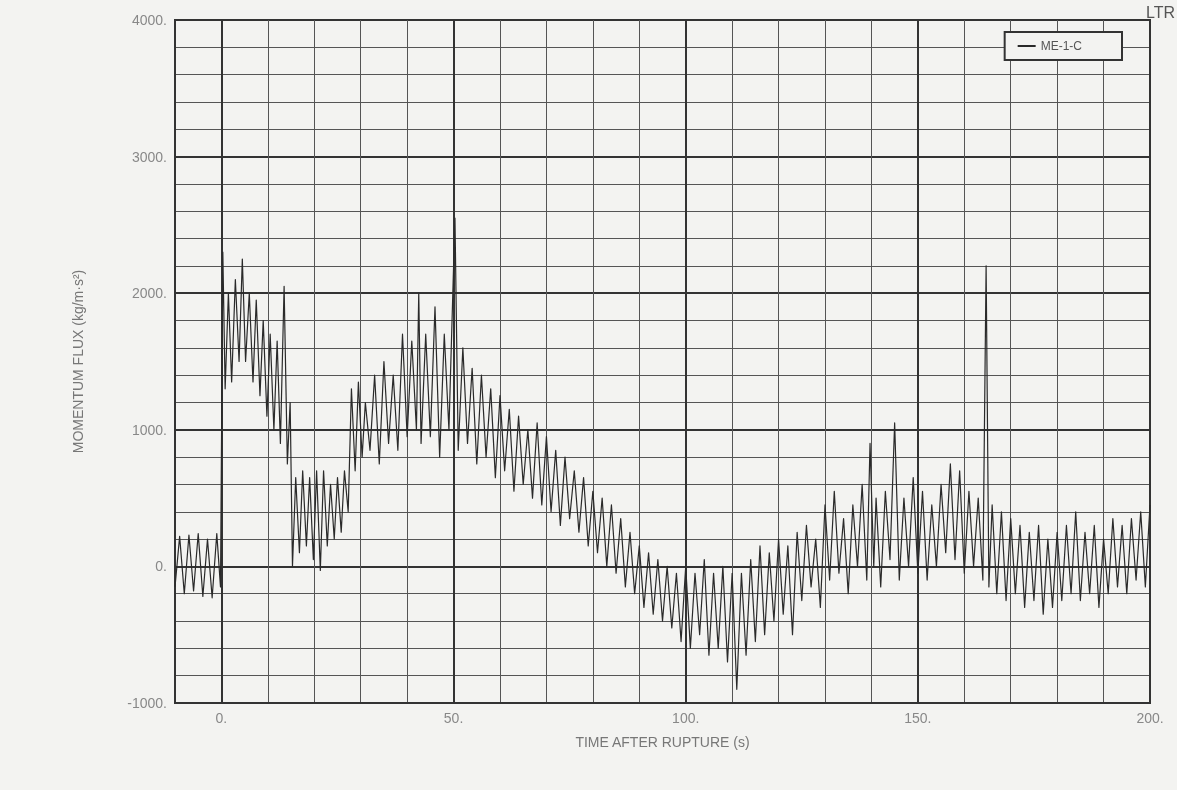 This screenshot has height=790, width=1177. Describe the element at coordinates (149, 20) in the screenshot. I see `y-tick-label: 4000.` at that location.